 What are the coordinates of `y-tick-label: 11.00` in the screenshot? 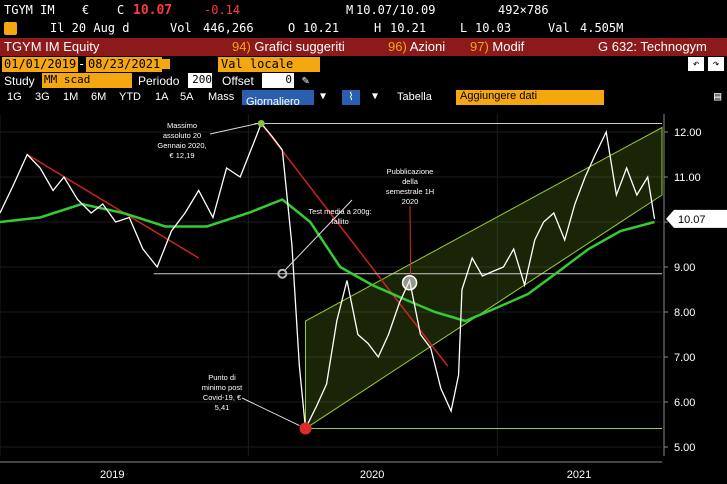 It's located at (687, 178).